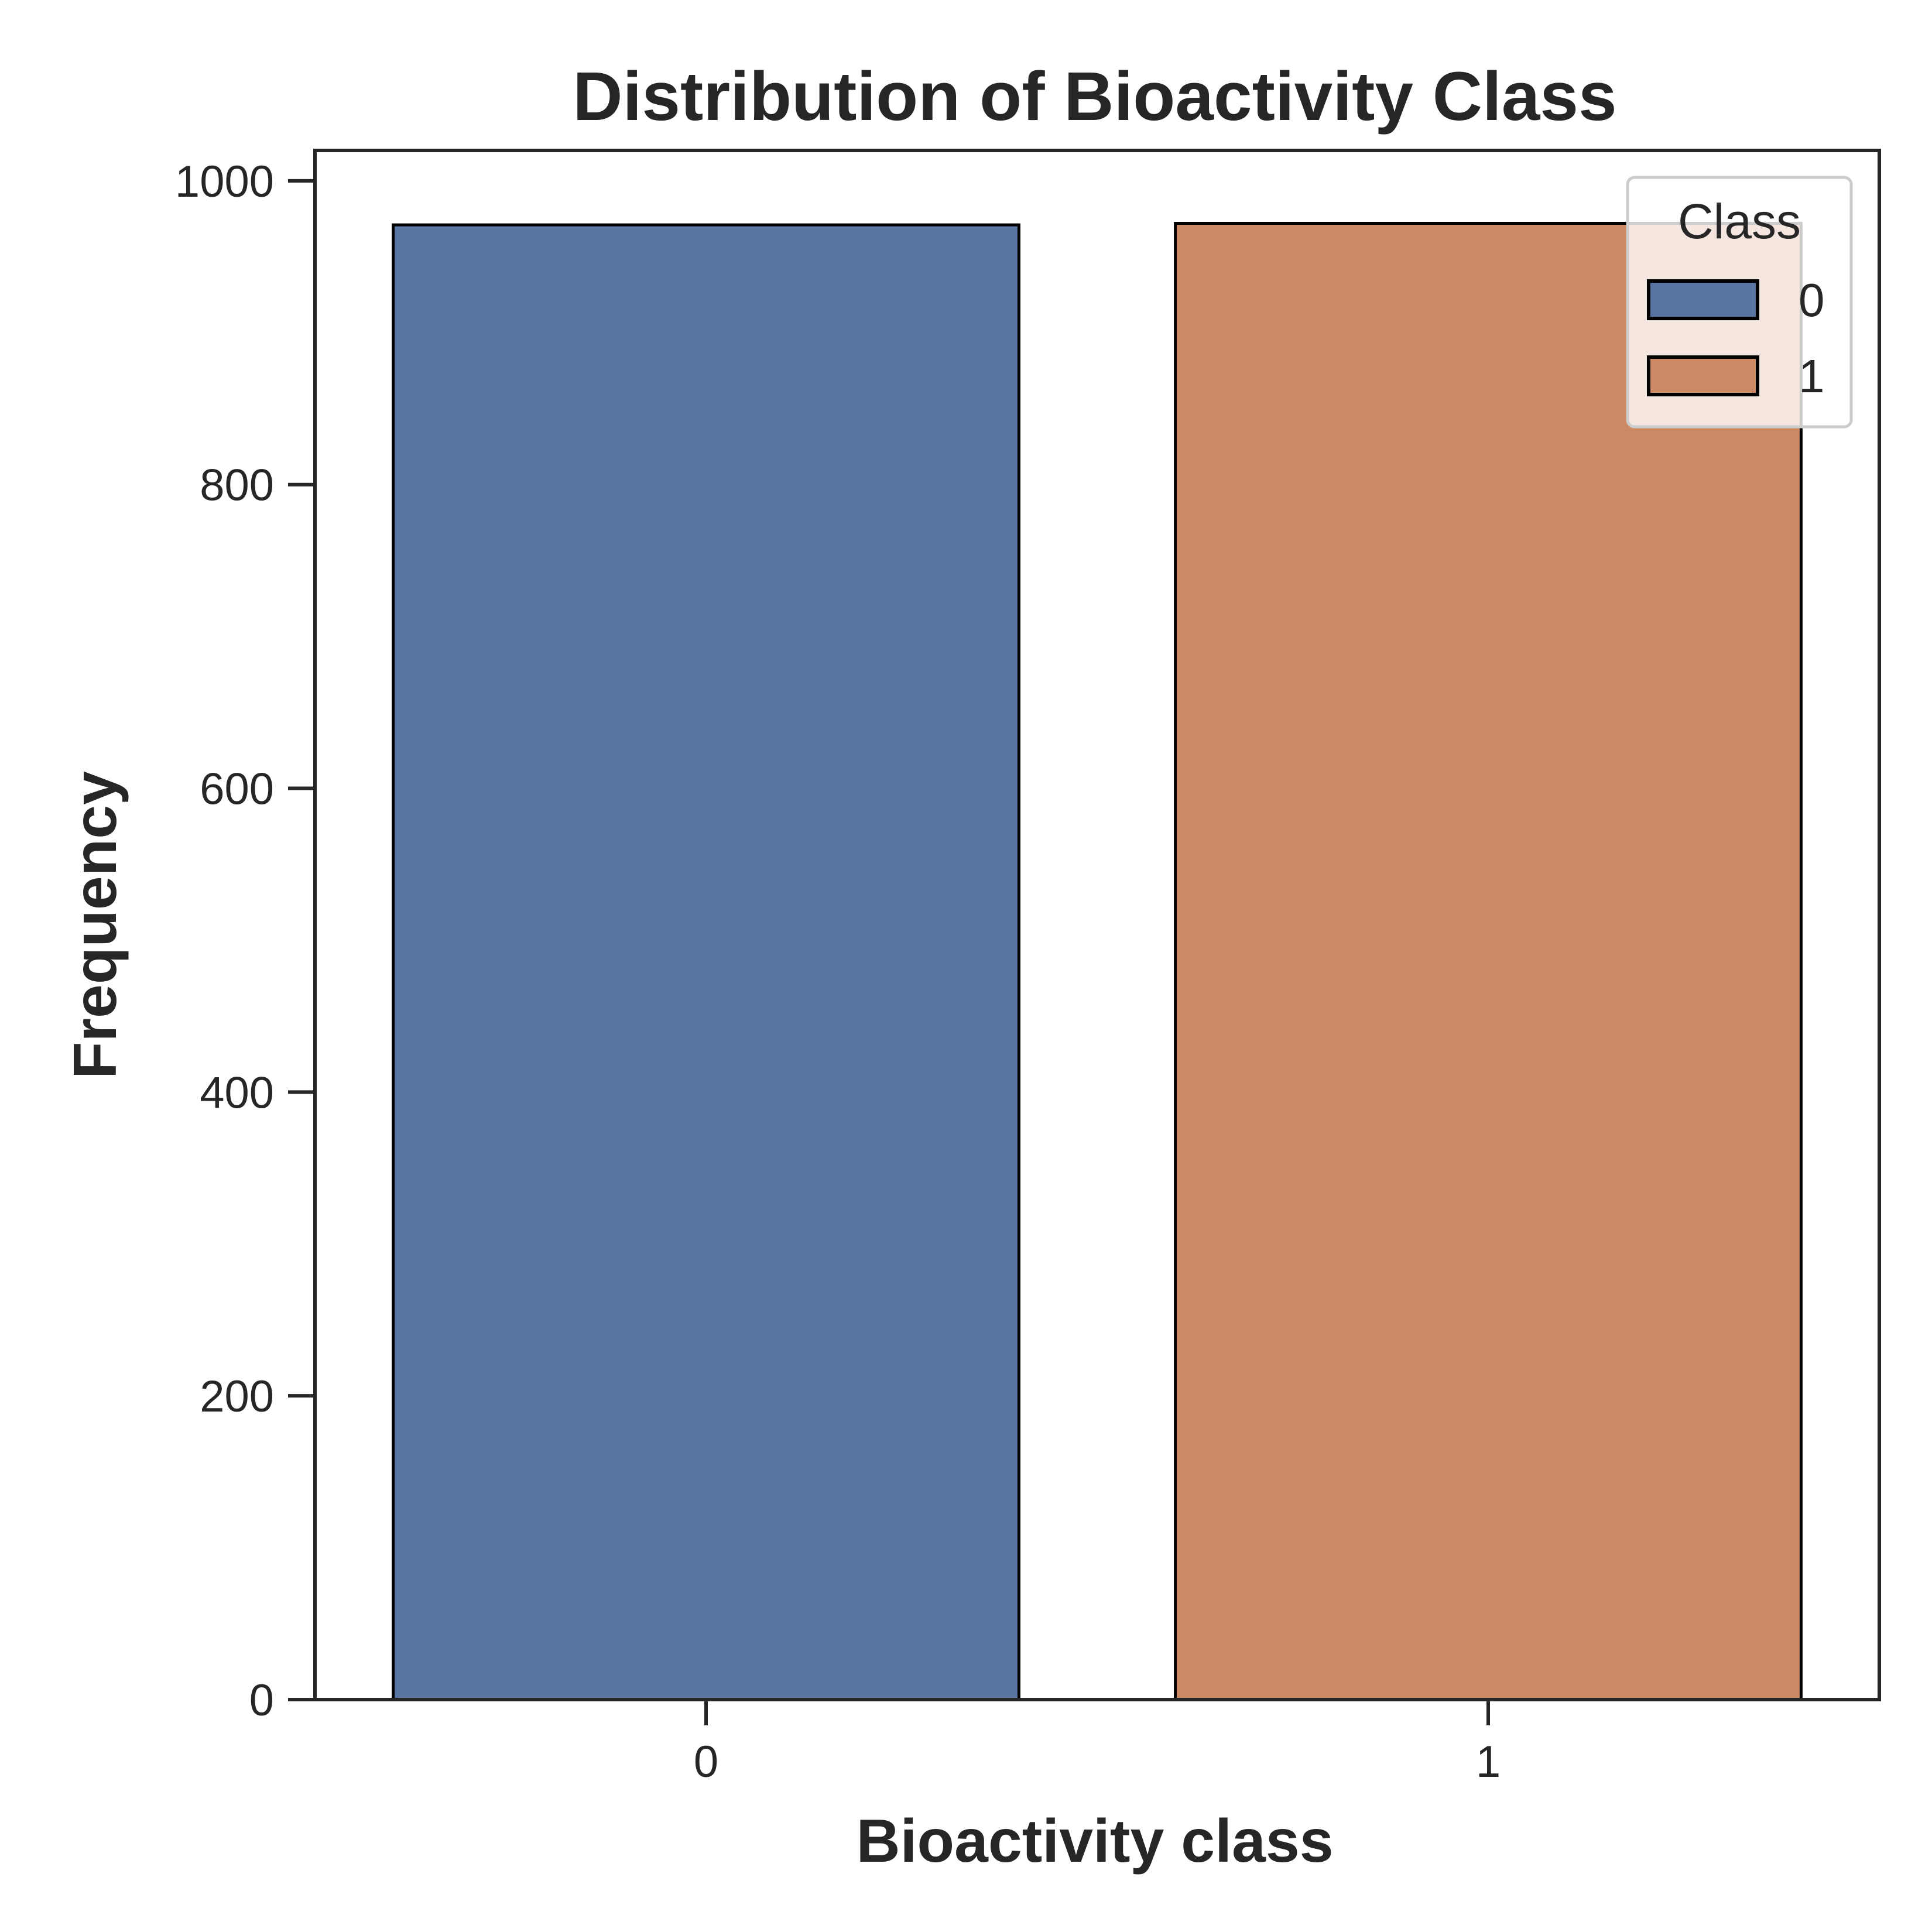 Image resolution: width=1932 pixels, height=1932 pixels. Describe the element at coordinates (1736, 338) in the screenshot. I see `legend-entries: 01` at that location.